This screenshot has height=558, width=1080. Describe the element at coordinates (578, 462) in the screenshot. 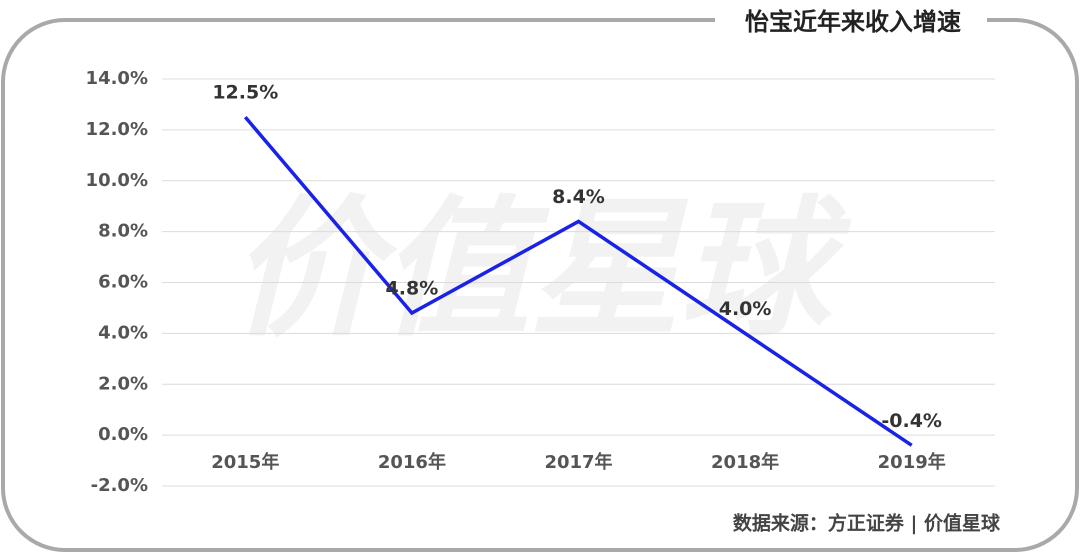

I see `x-tick-label: 2017年` at that location.